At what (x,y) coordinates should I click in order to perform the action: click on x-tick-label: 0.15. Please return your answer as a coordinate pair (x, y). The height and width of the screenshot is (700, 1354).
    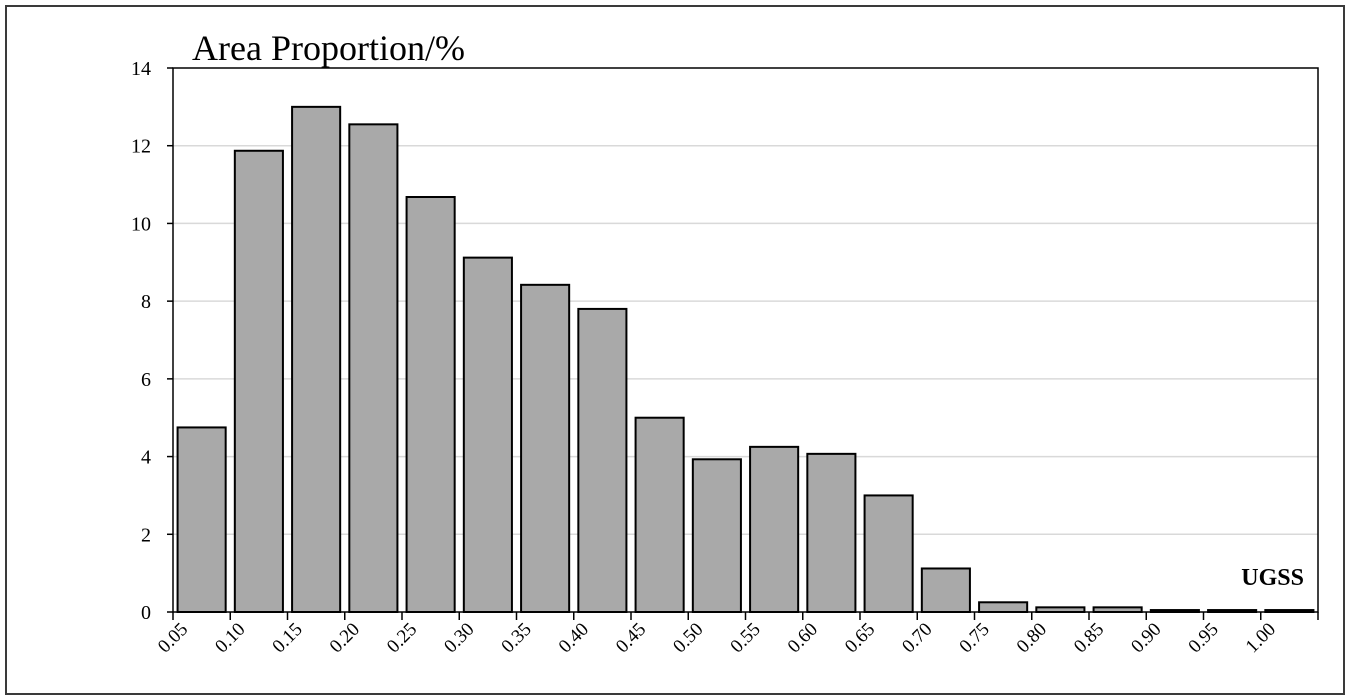
    Looking at the image, I should click on (287, 638).